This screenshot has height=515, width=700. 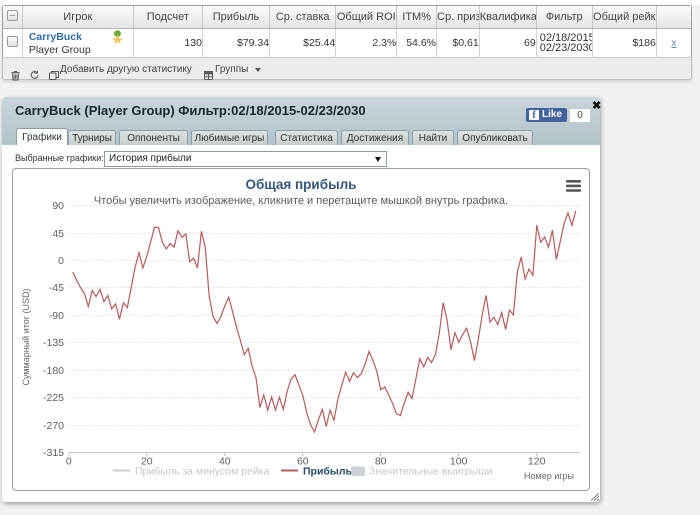 I want to click on svg-text: -45, so click(x=56, y=288).